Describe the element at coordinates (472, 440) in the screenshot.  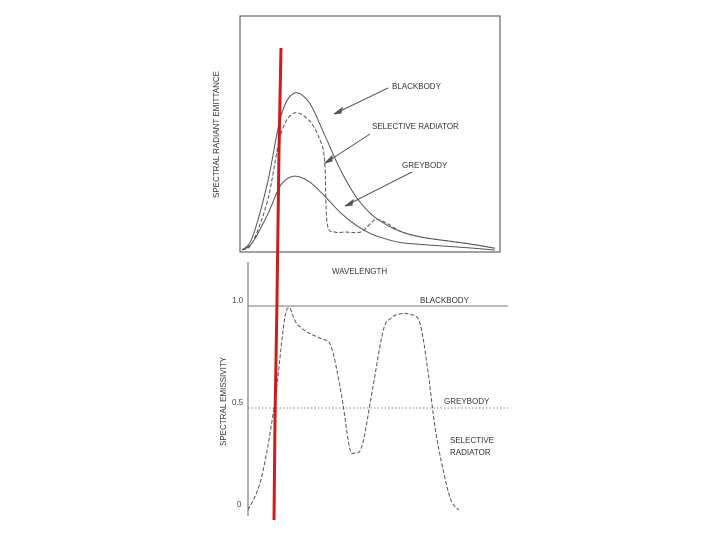
I see `label-selective-line1: SELECTIVE` at that location.